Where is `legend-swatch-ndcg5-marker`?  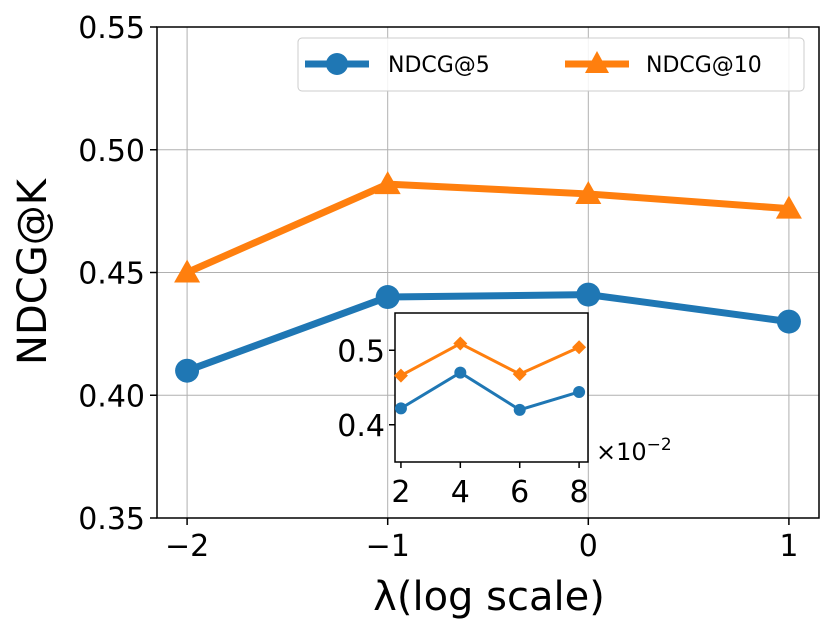 legend-swatch-ndcg5-marker is located at coordinates (337, 64).